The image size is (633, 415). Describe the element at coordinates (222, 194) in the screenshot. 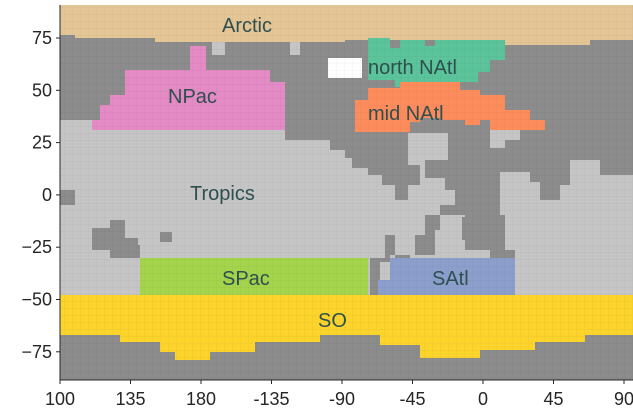

I see `label-tropics: Tropics` at that location.